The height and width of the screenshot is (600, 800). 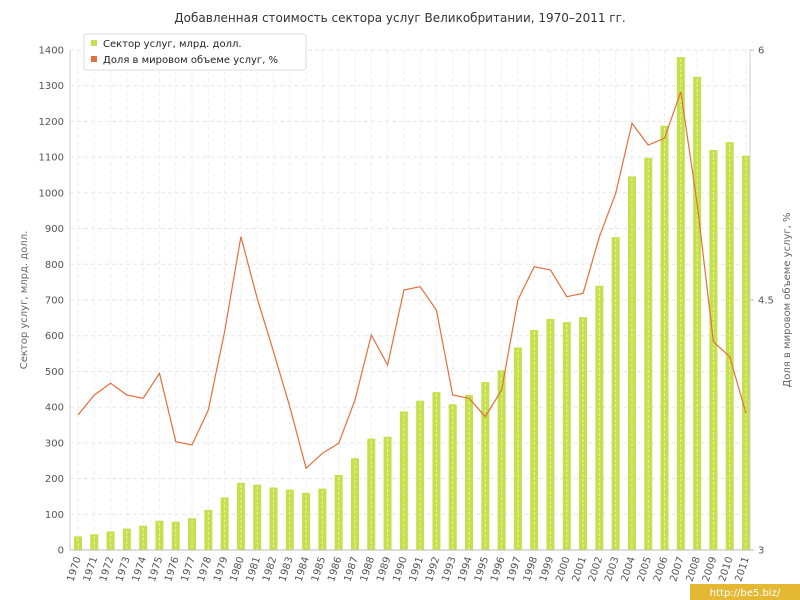 What do you see at coordinates (54, 479) in the screenshot?
I see `left-tick-label: 200` at bounding box center [54, 479].